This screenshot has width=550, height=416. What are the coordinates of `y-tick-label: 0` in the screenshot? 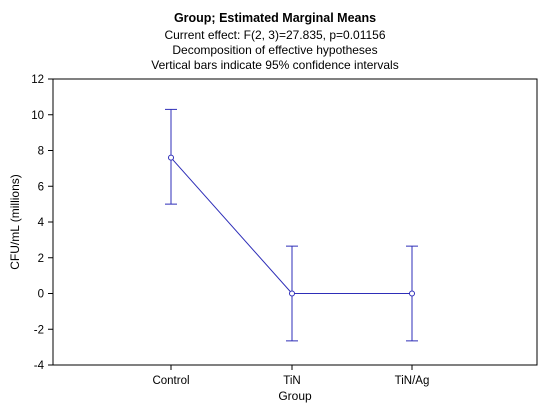 It's located at (41, 295).